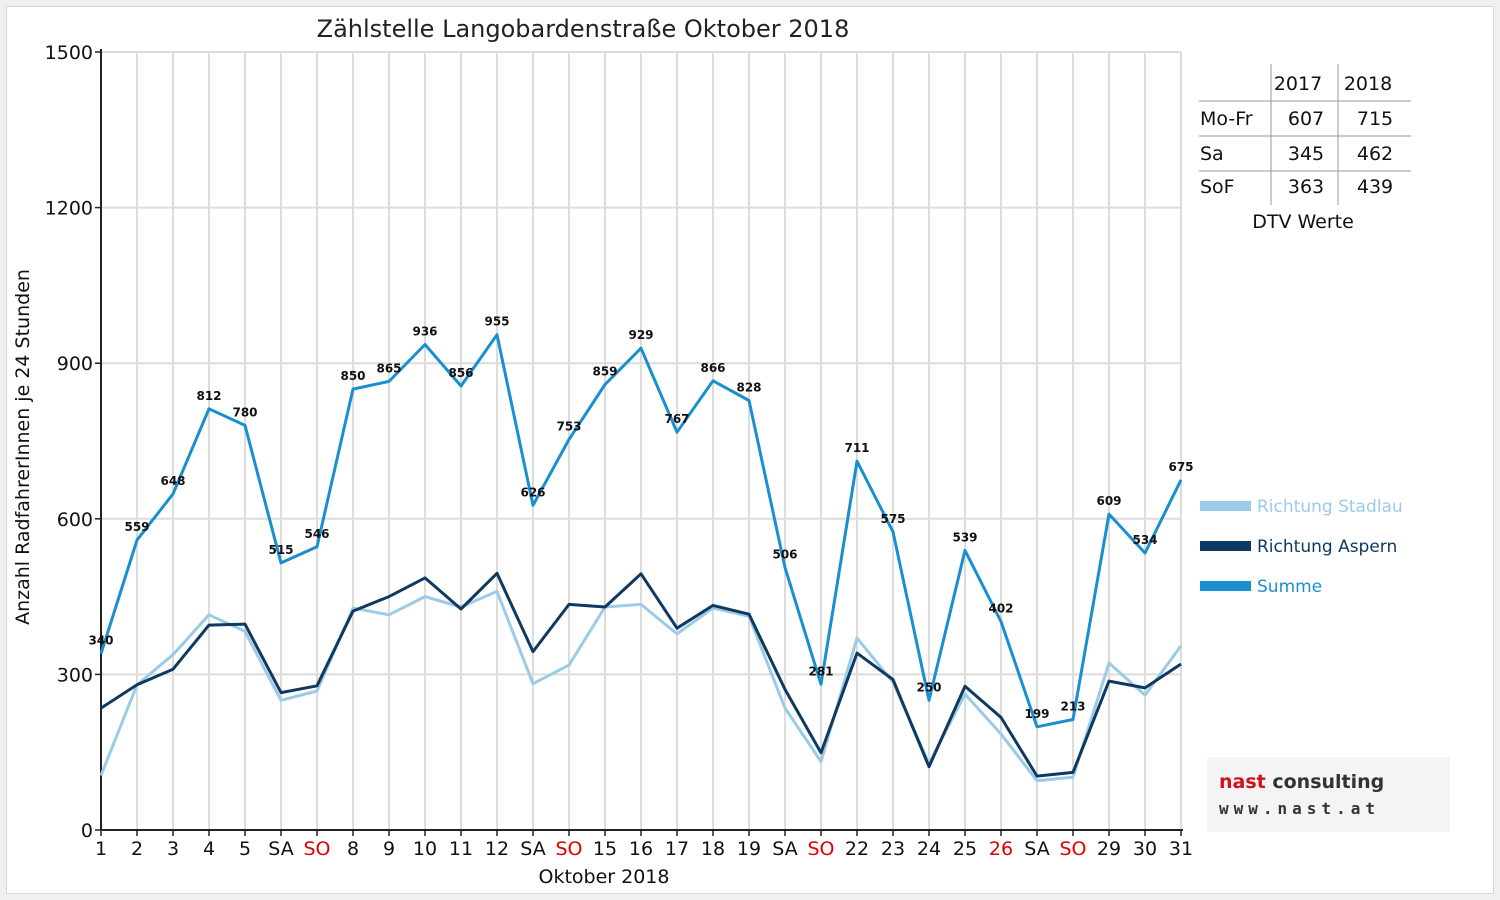 The image size is (1500, 900). I want to click on x-tick-label: 3, so click(173, 849).